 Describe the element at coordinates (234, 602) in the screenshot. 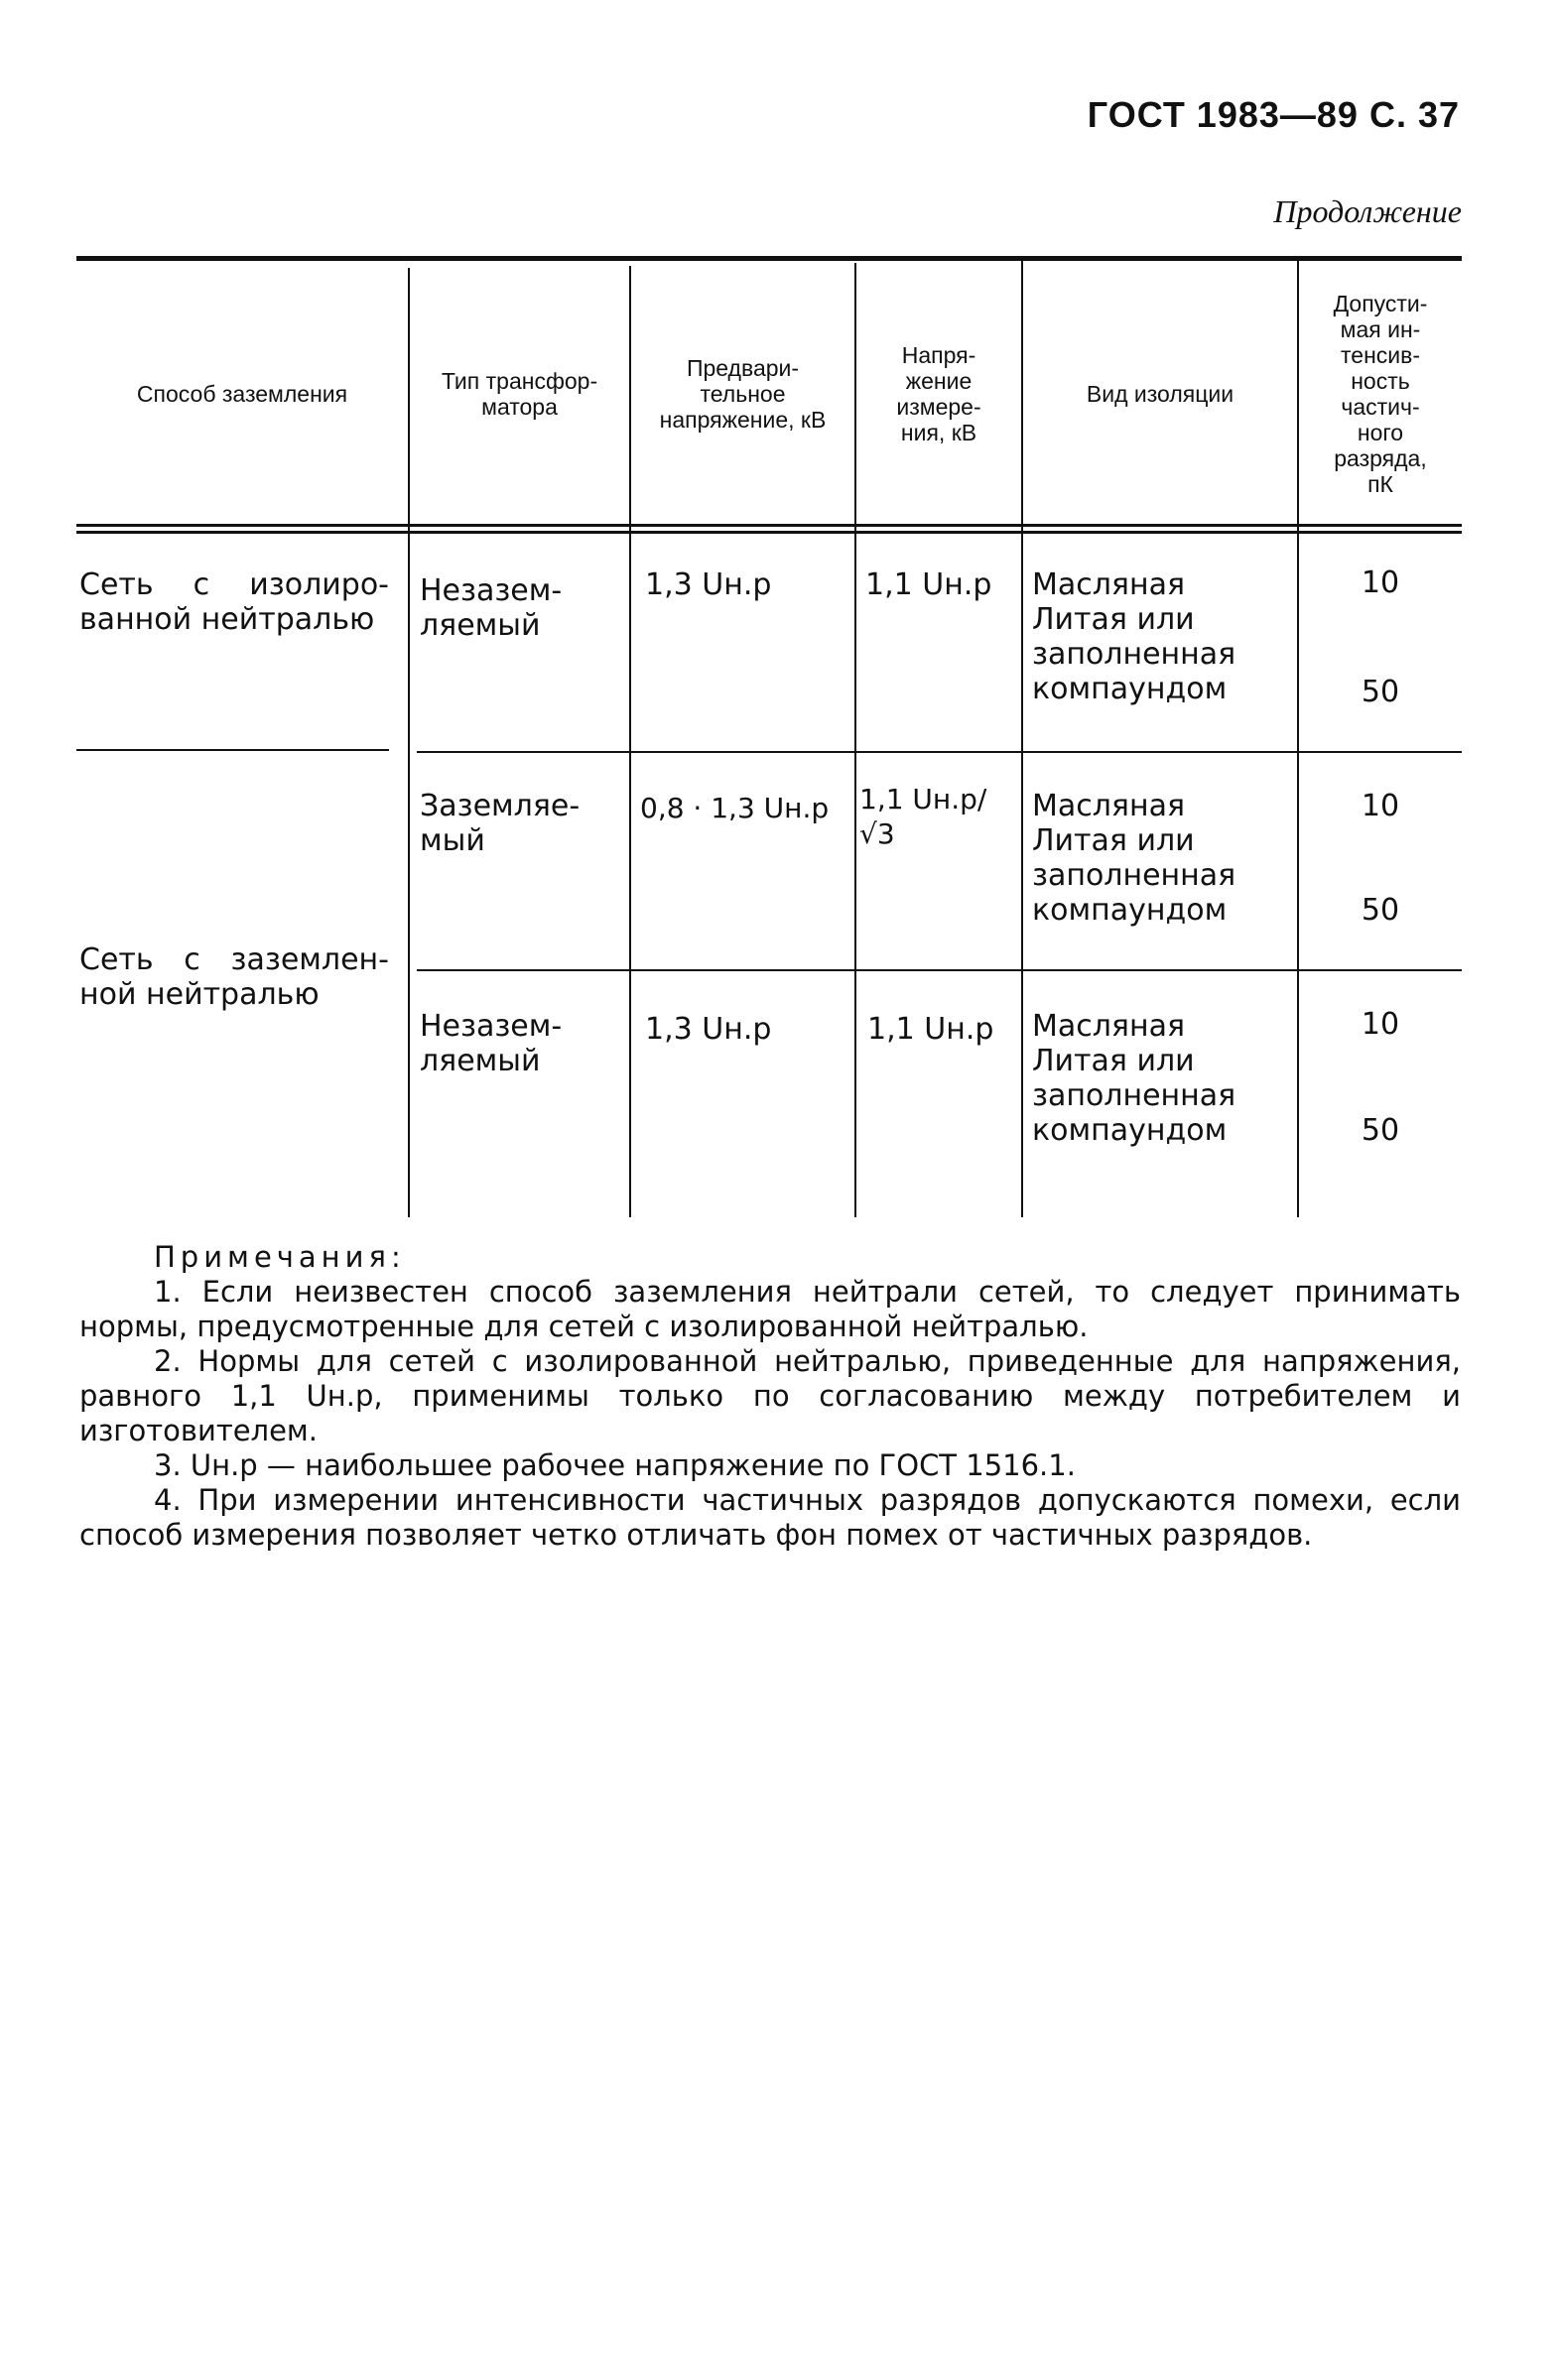

I see `grounding-method: Сеть с изолиро-ванной нейтралью` at that location.